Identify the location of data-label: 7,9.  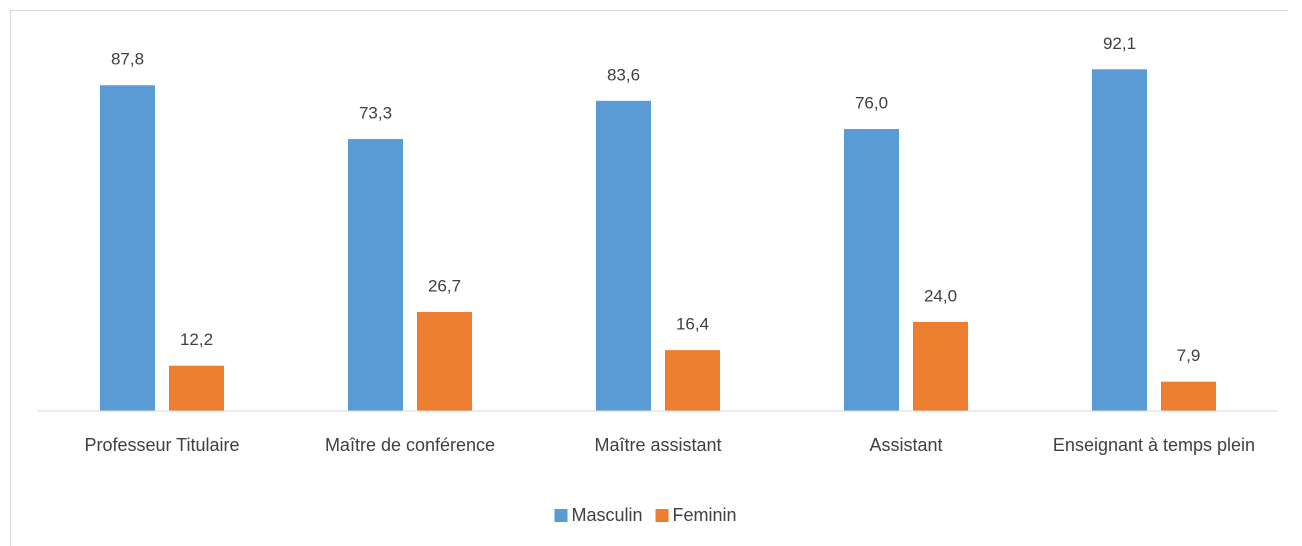
(1189, 355).